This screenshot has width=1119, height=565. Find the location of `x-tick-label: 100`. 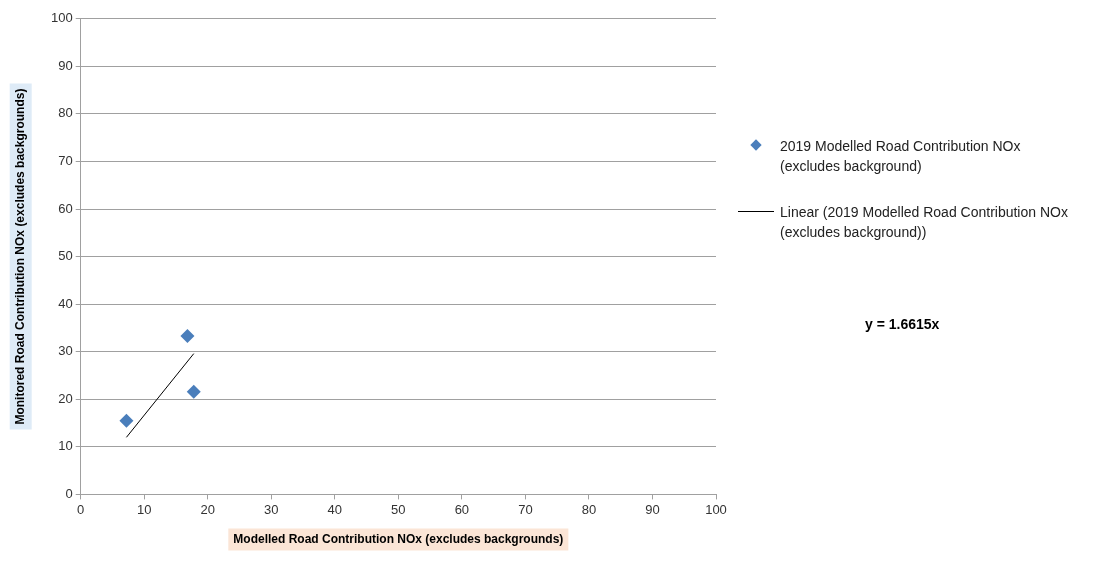

x-tick-label: 100 is located at coordinates (716, 509).